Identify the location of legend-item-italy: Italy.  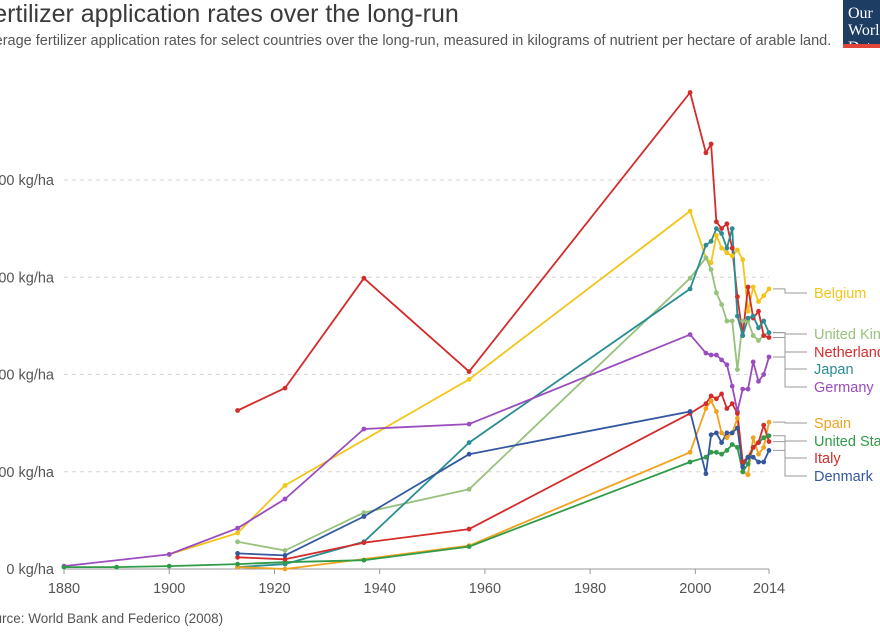
(807, 454).